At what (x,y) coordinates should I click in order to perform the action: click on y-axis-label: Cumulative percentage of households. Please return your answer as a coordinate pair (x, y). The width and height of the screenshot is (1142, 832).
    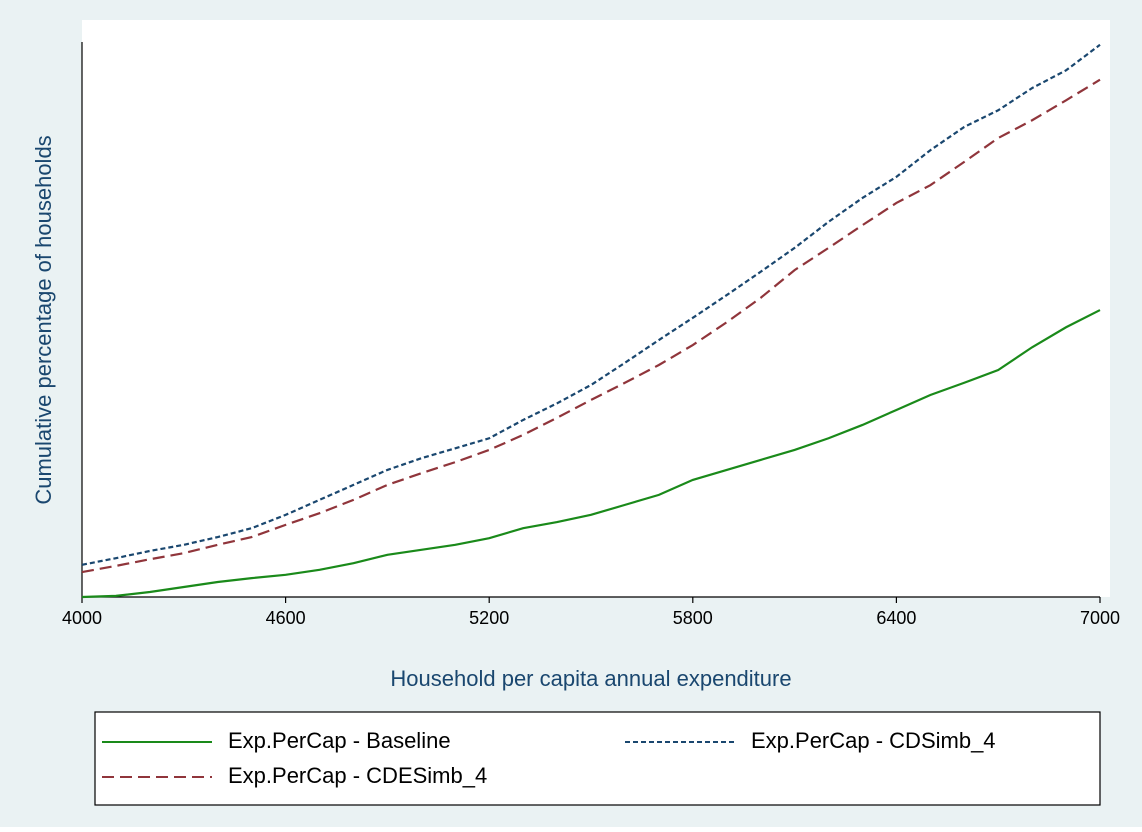
    Looking at the image, I should click on (43, 319).